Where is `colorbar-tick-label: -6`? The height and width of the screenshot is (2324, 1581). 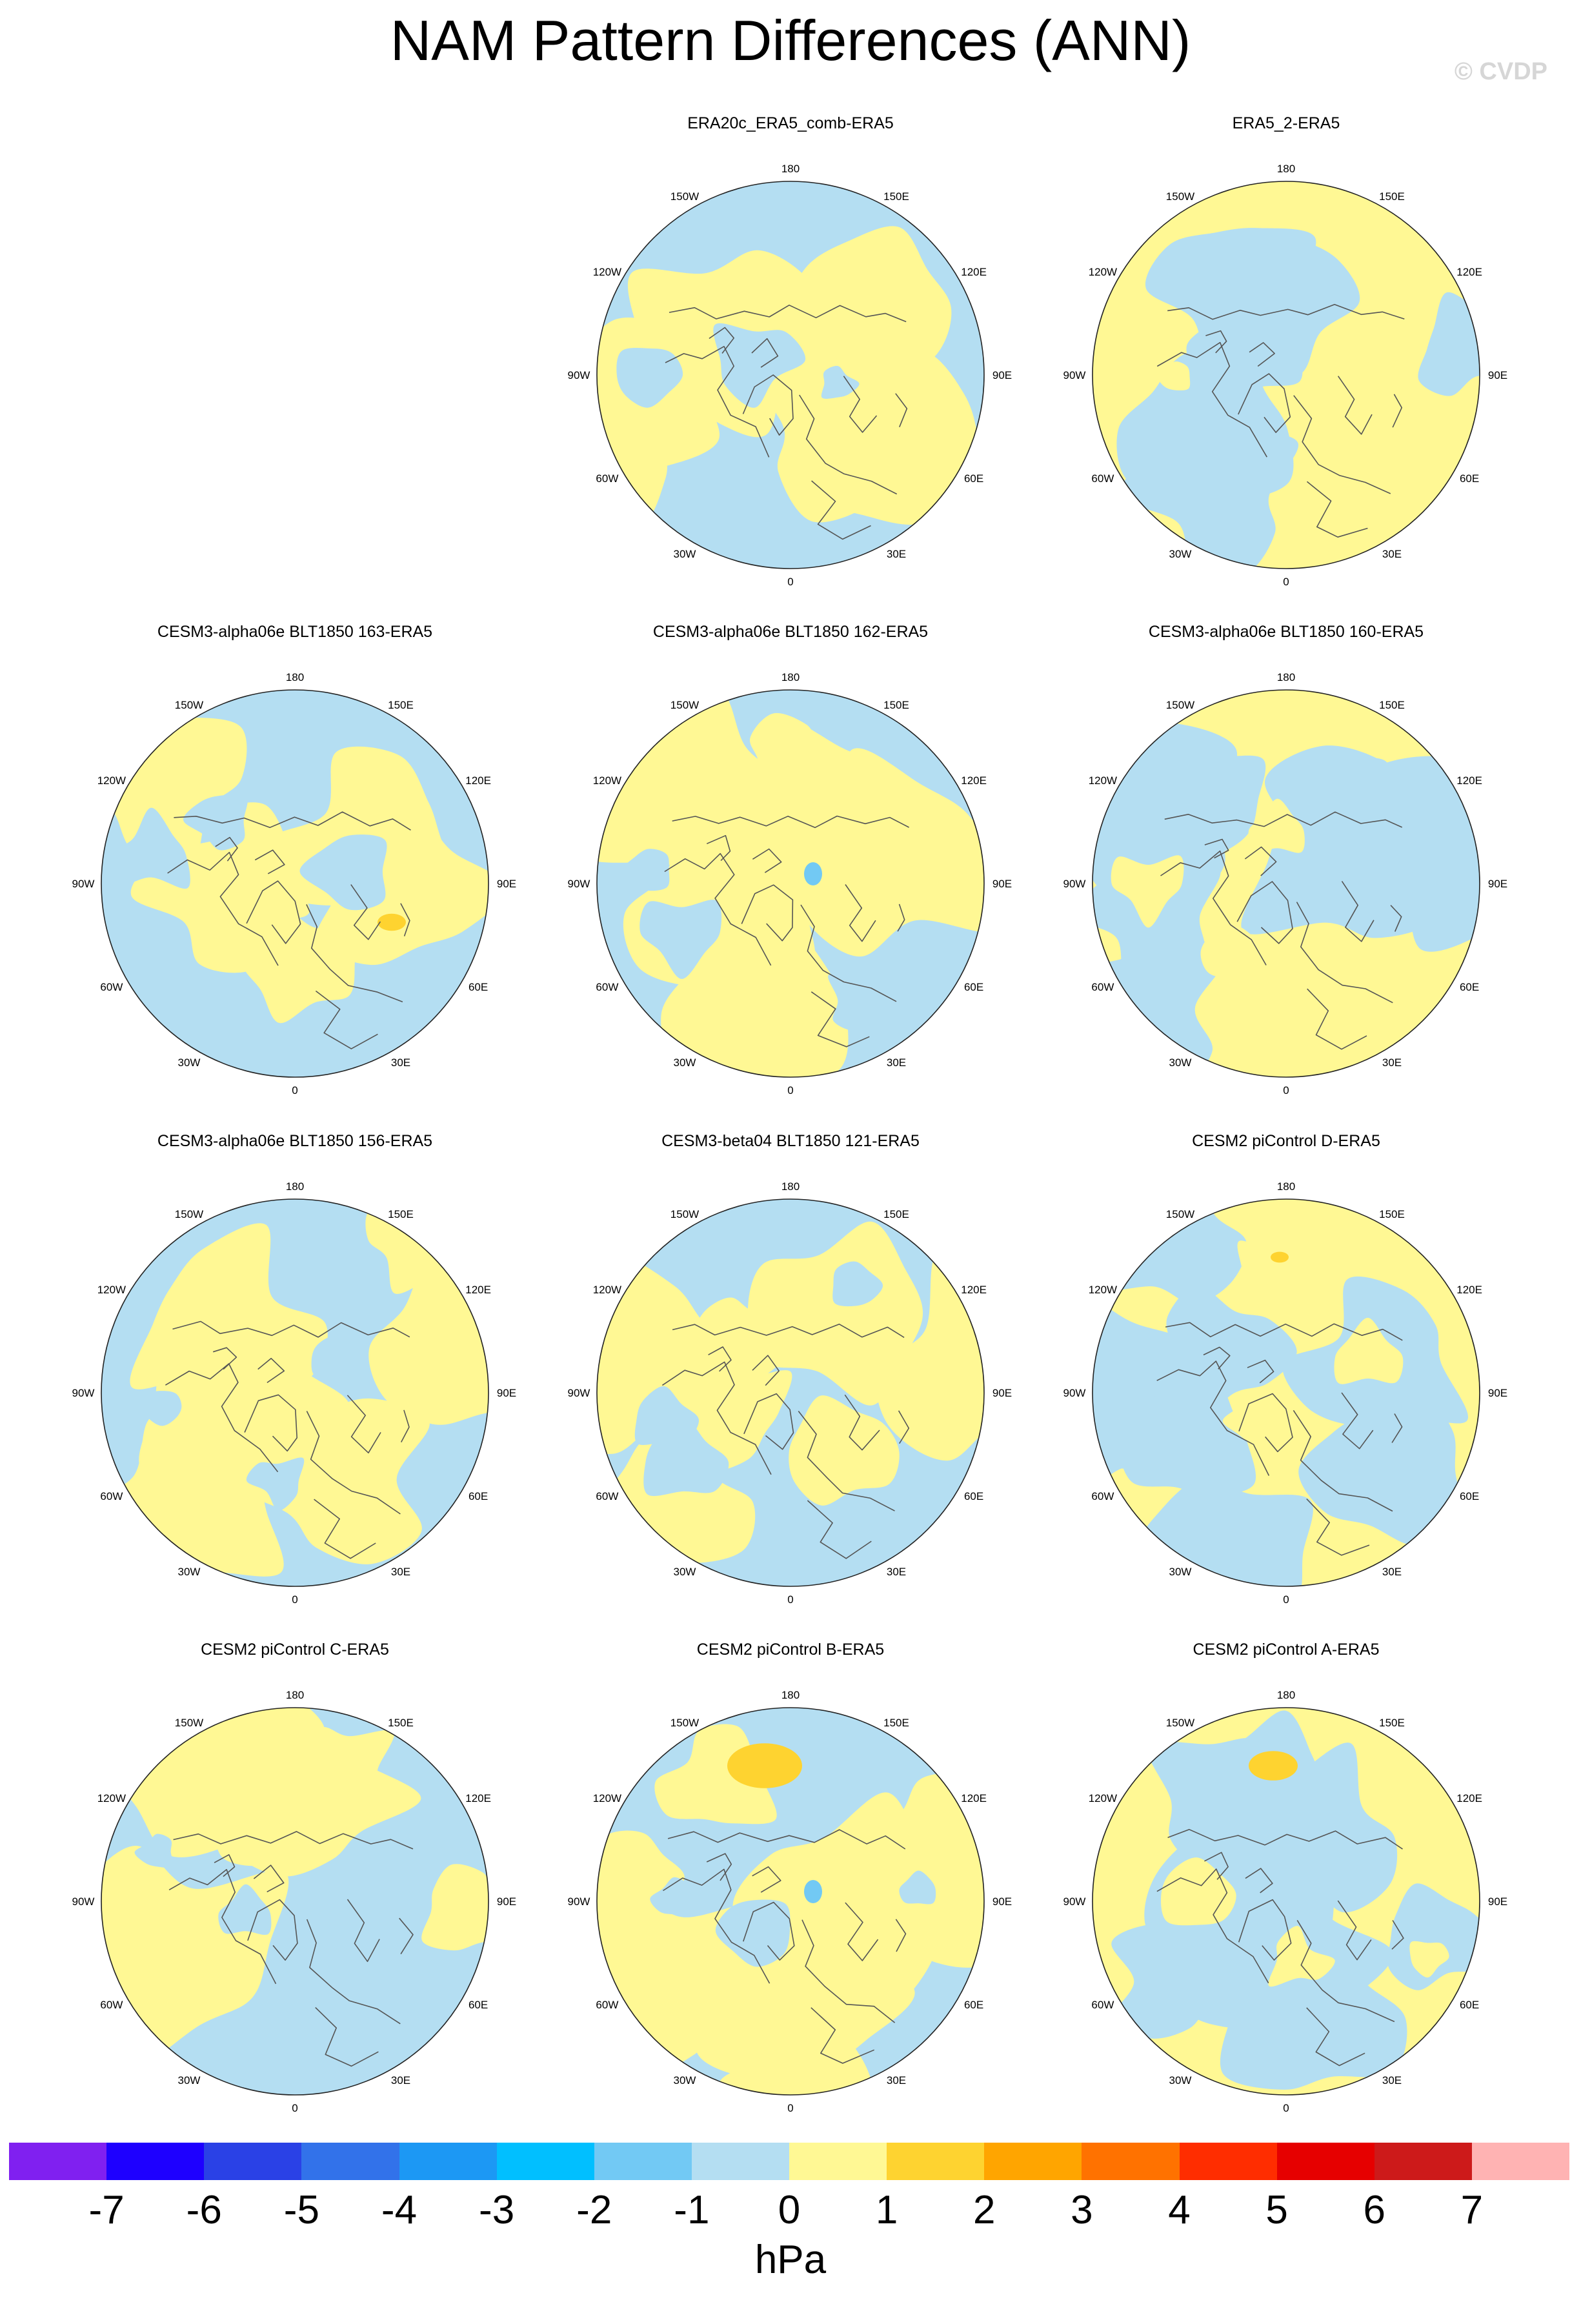
colorbar-tick-label: -6 is located at coordinates (204, 2210).